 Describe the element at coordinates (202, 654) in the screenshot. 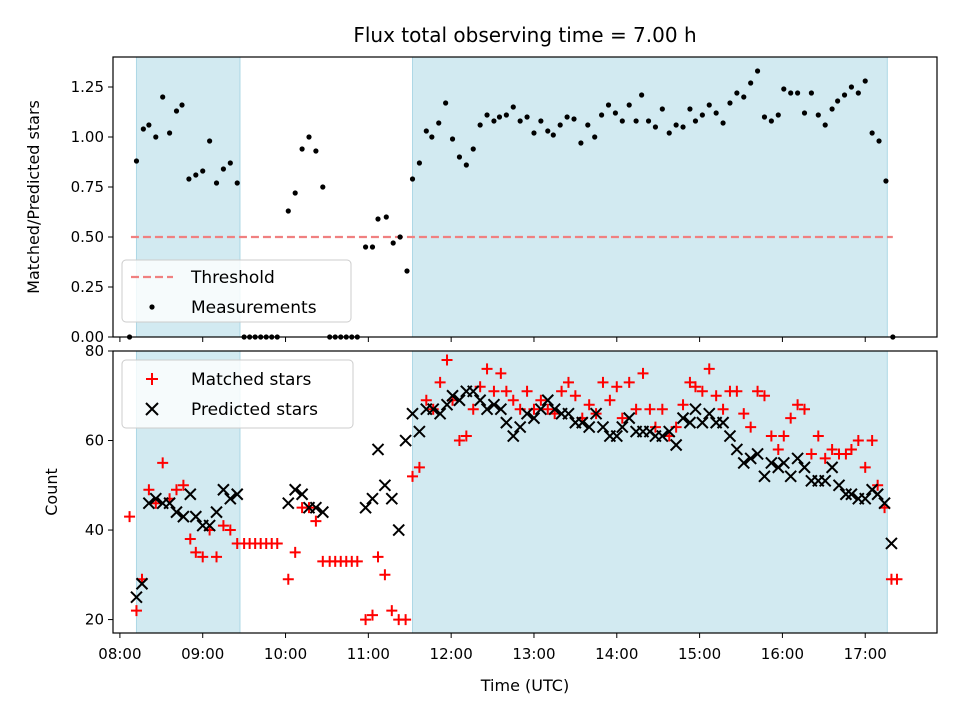

I see `x-tick-label: 09:00` at that location.